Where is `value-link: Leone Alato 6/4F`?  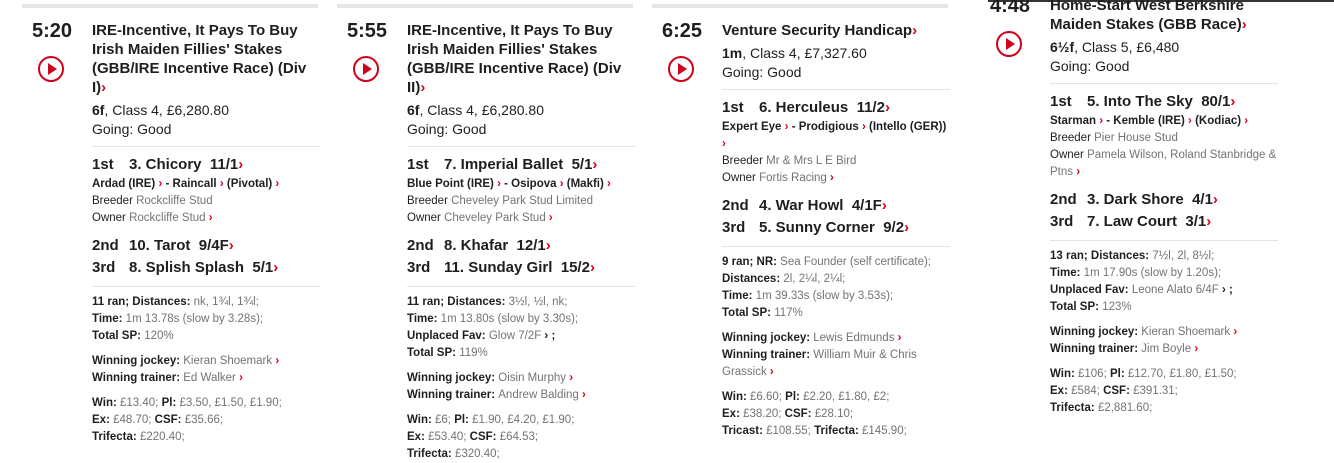
value-link: Leone Alato 6/4F is located at coordinates (1175, 290).